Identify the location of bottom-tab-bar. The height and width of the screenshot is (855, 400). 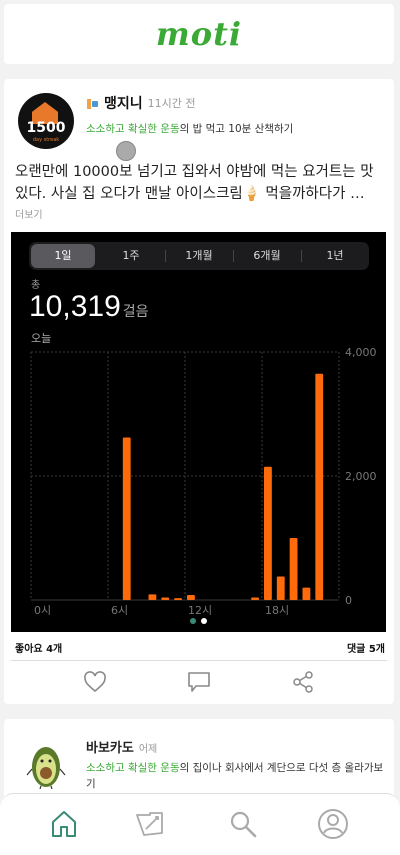
(200, 824).